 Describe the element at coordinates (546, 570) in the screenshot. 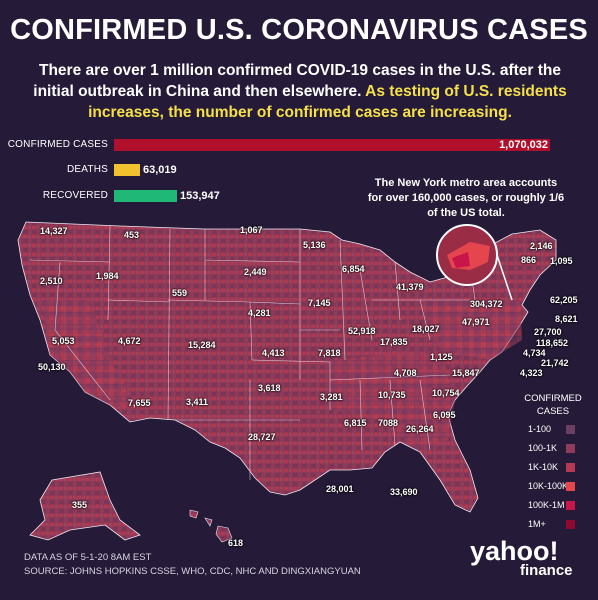

I see `finance-logo: finance` at that location.